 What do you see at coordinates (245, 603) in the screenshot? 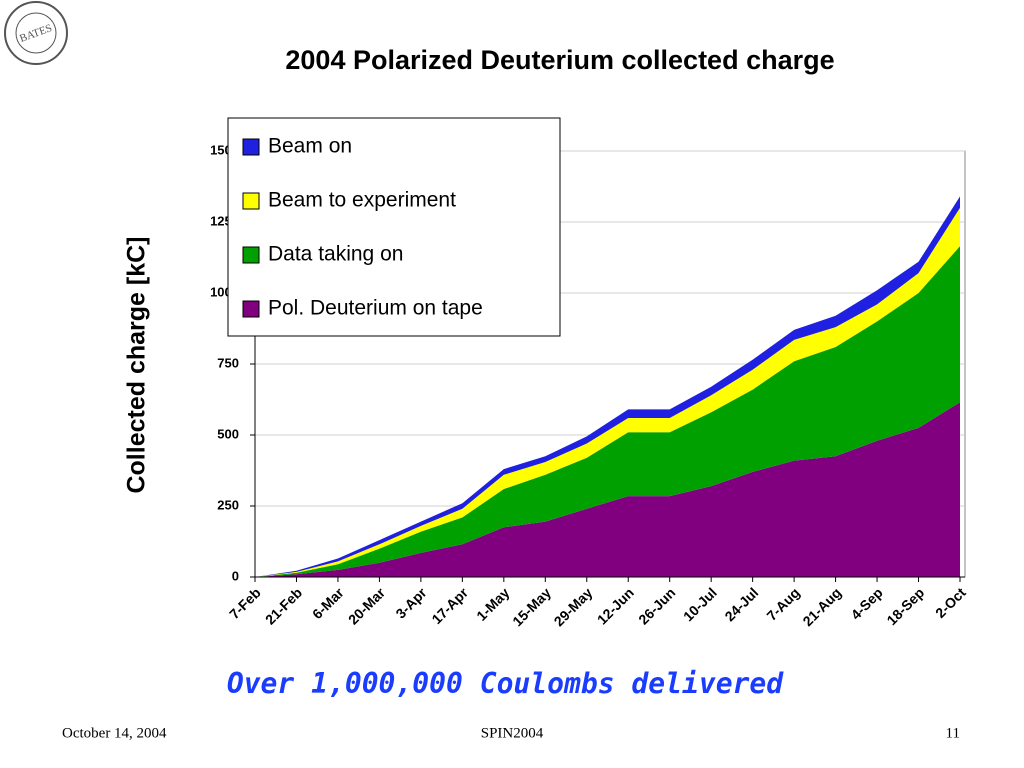
I see `x-tick-label: 7-Feb` at bounding box center [245, 603].